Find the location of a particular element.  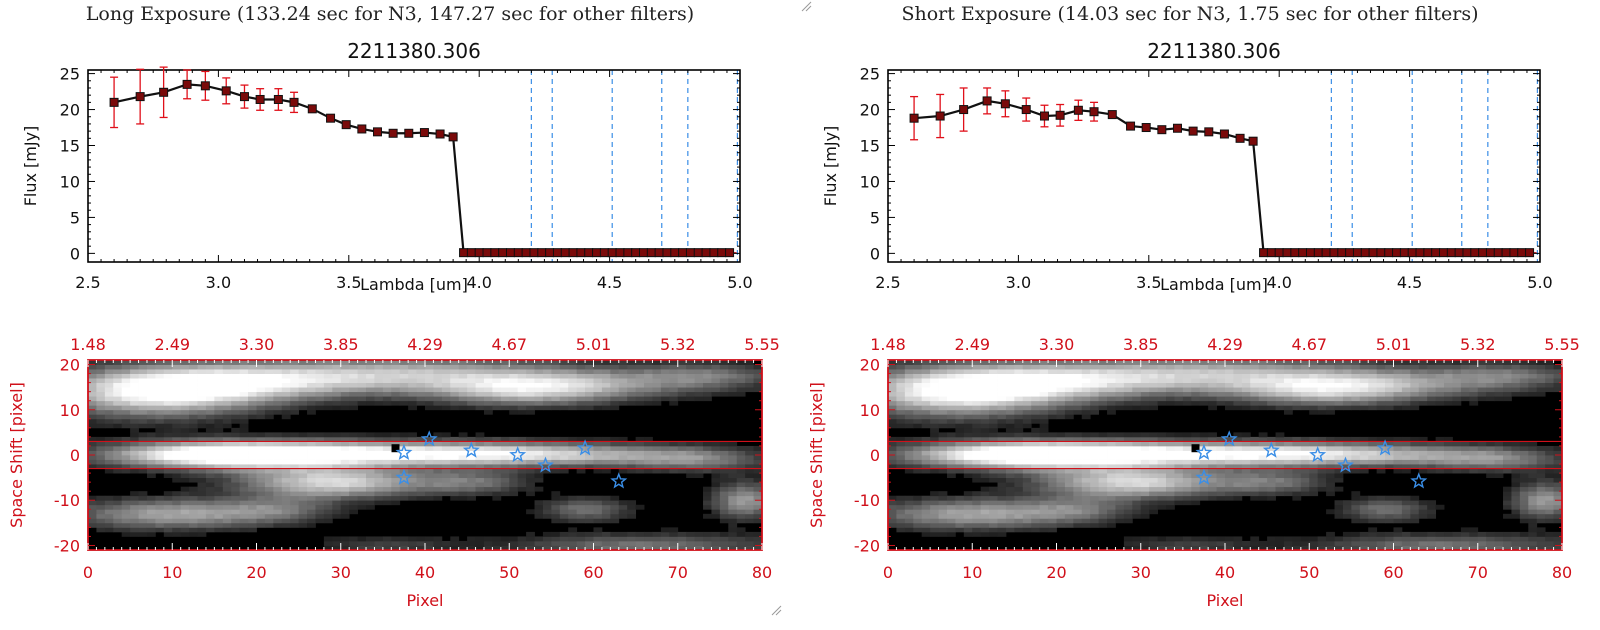

top-wavelength-label: 3.30 is located at coordinates (257, 344).